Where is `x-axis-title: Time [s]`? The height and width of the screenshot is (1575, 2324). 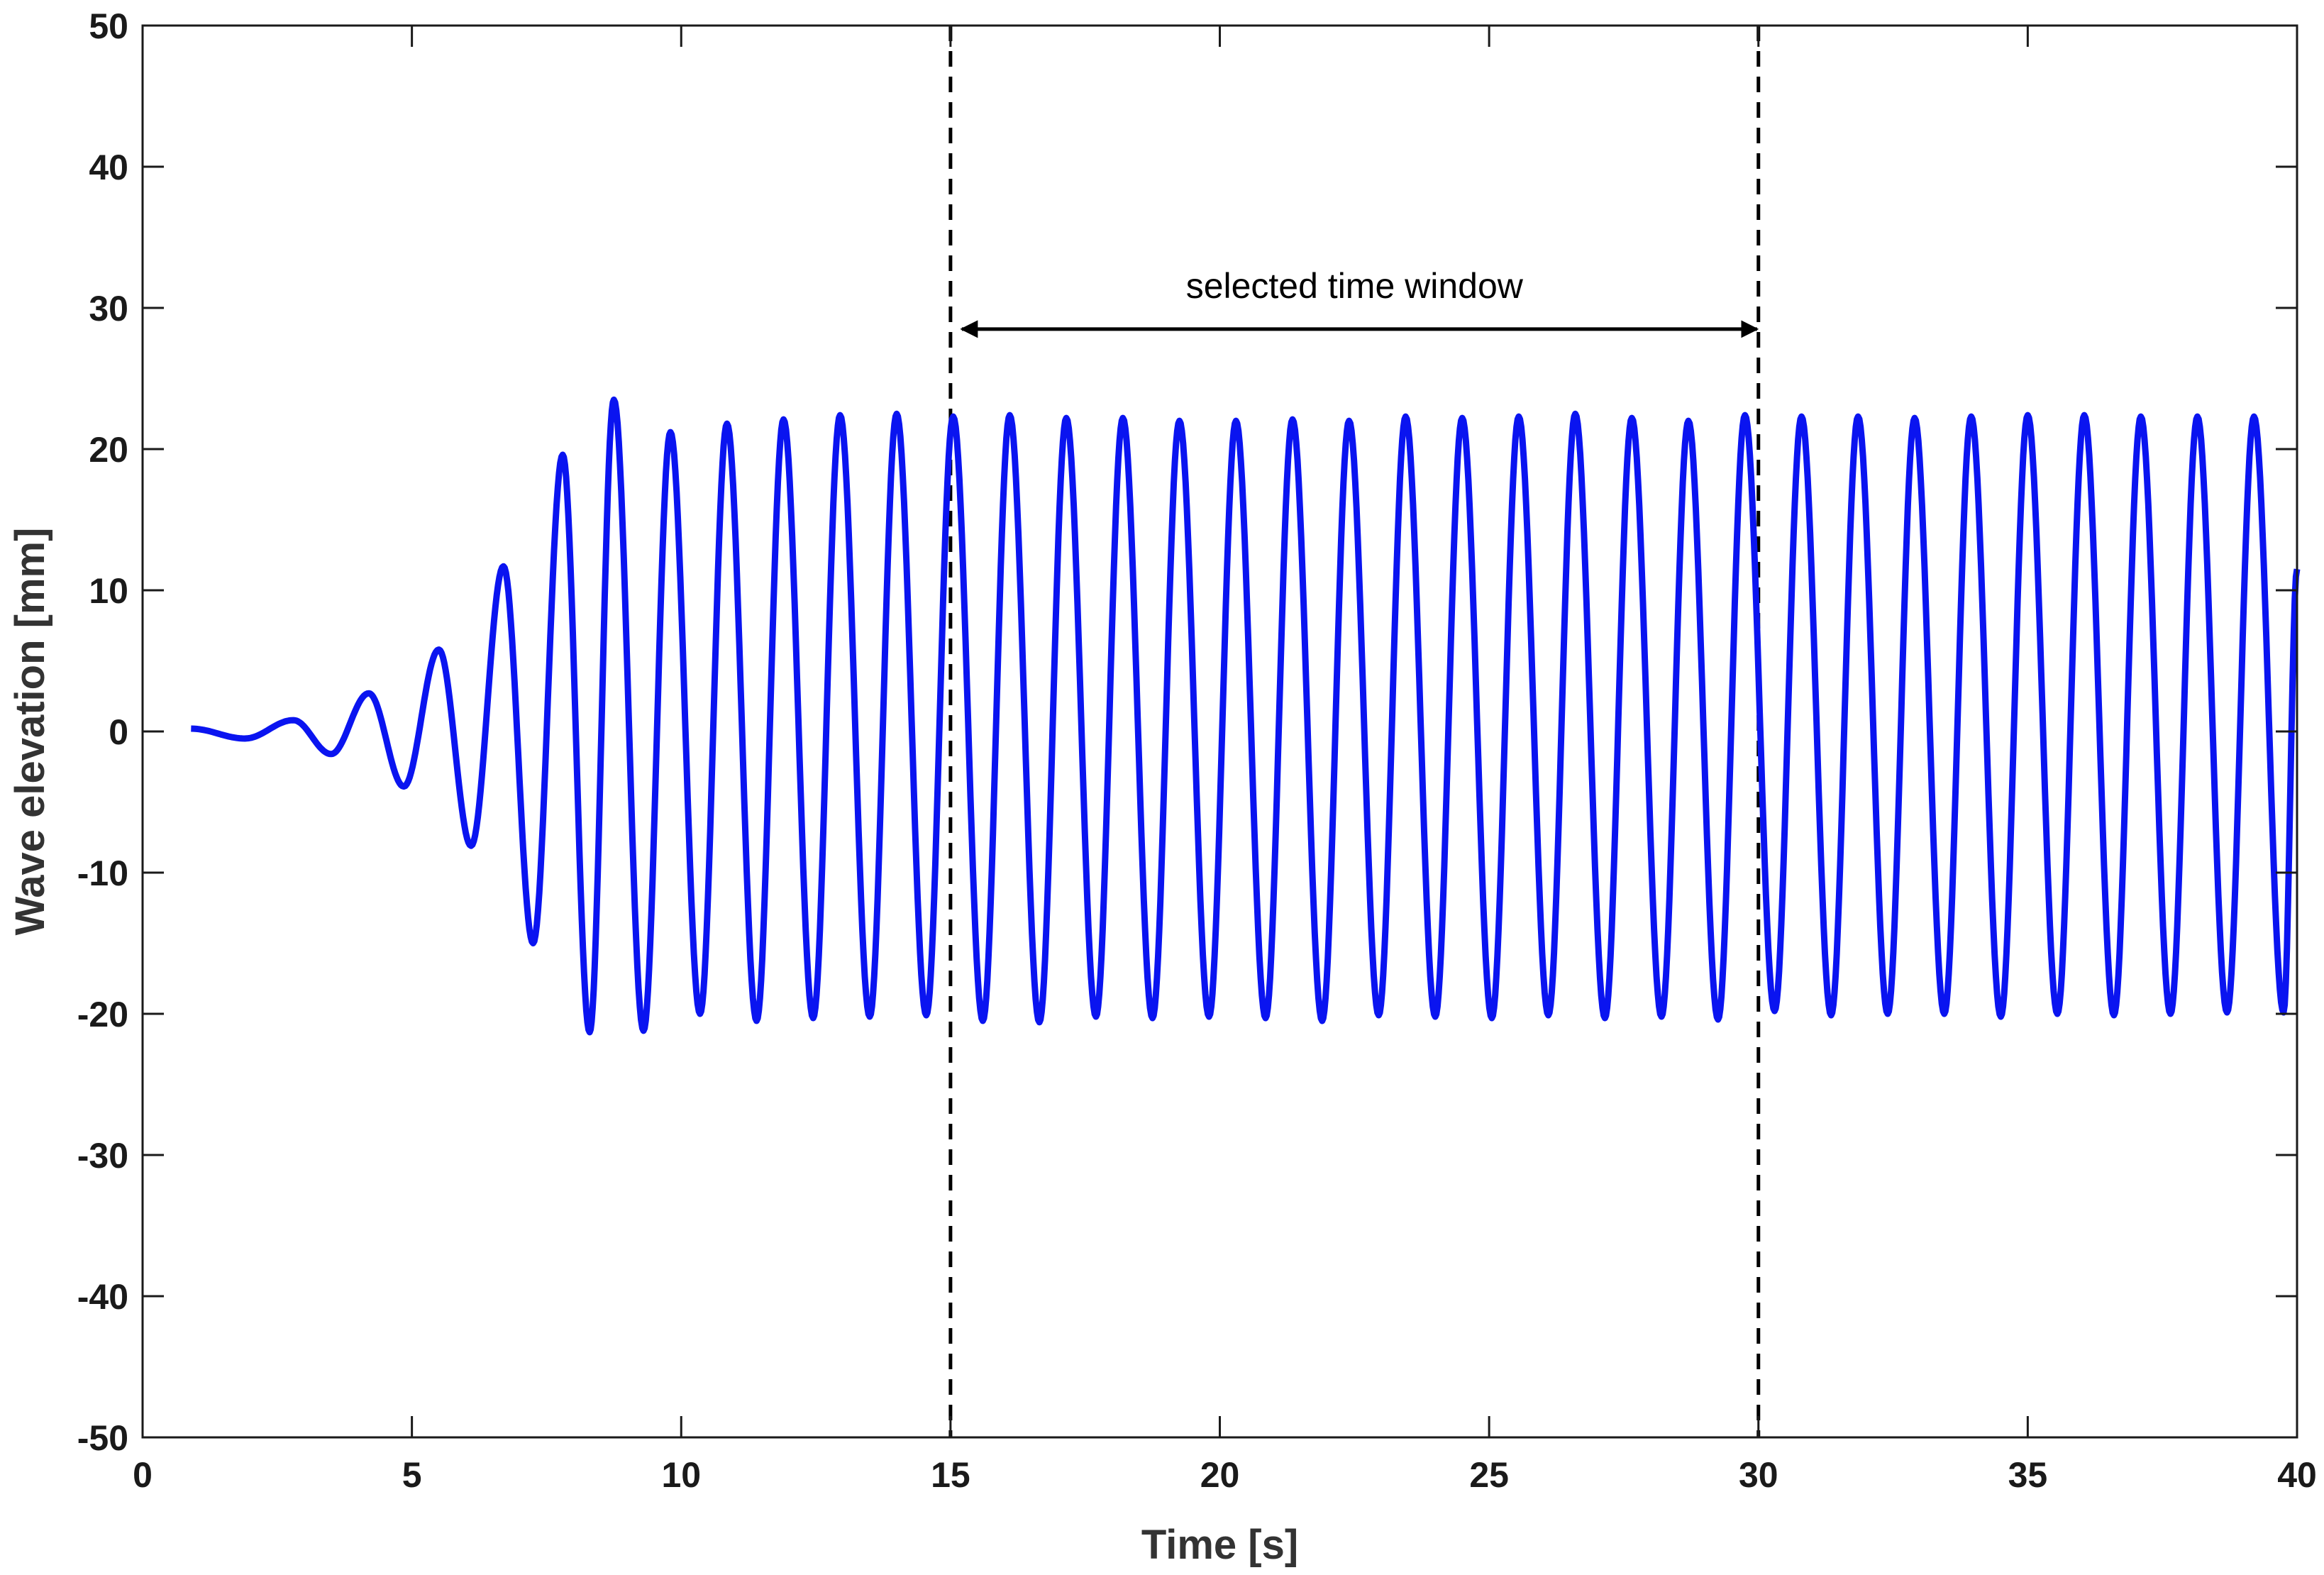
x-axis-title: Time [s] is located at coordinates (1219, 1545).